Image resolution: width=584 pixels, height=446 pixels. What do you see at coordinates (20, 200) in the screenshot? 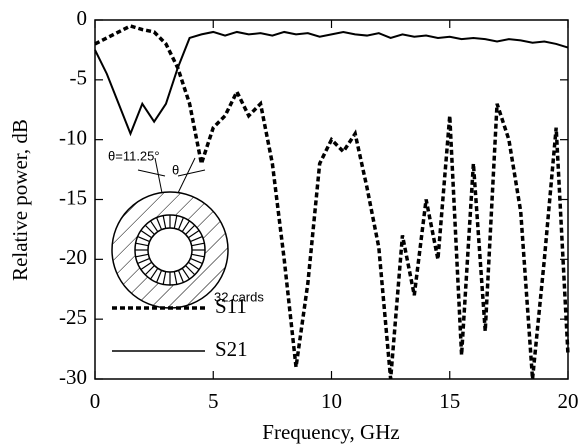
I see `y-axis-label: Relative power, dB` at bounding box center [20, 200].